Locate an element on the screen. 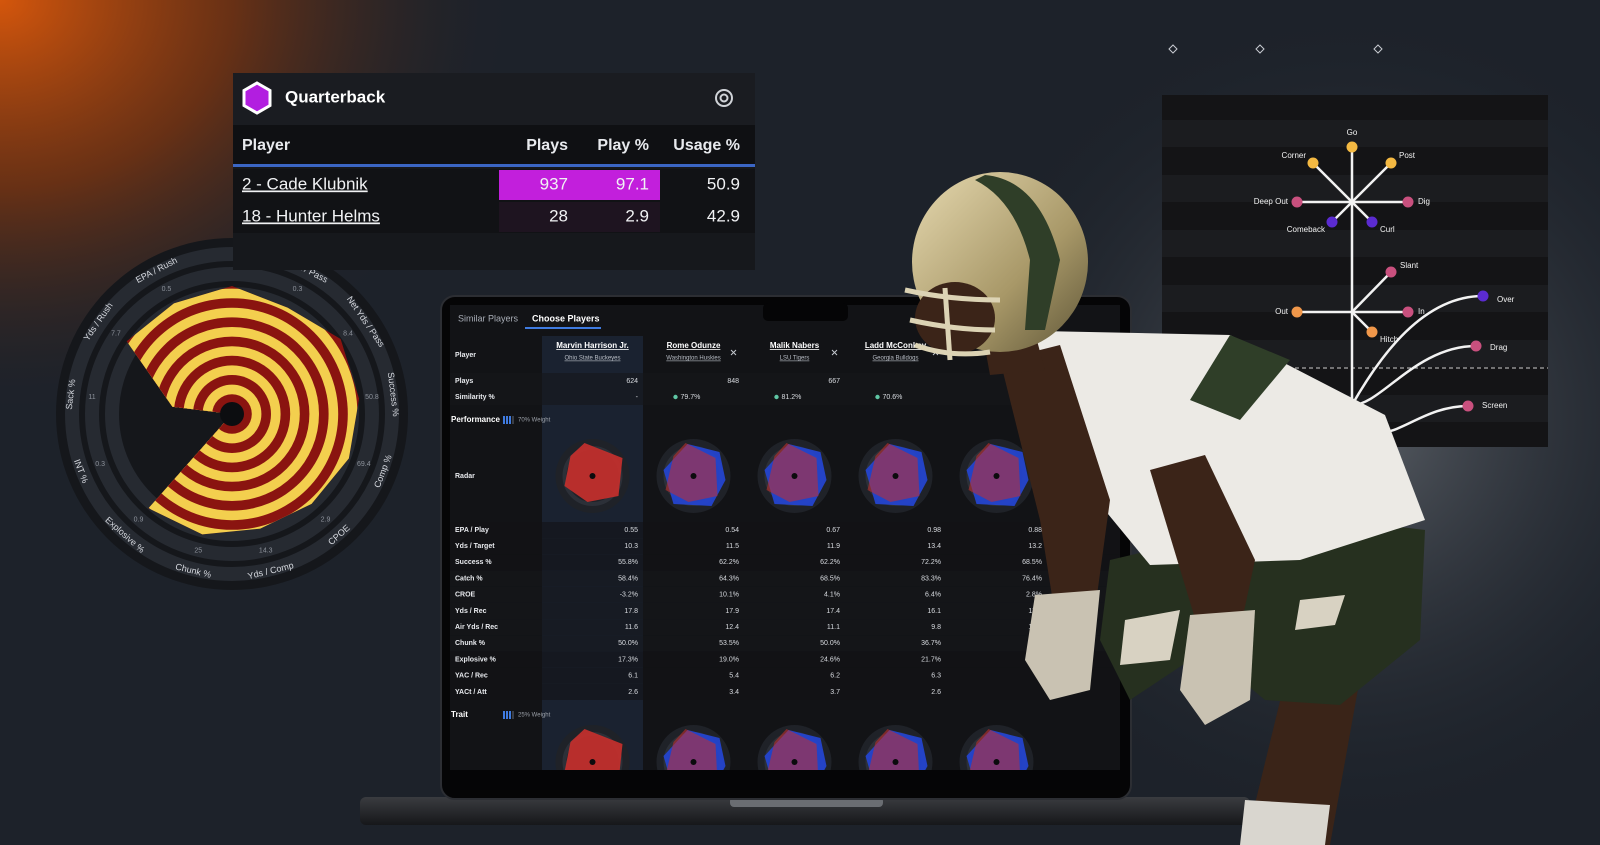  radar-axis-max: 0.9 is located at coordinates (139, 519).